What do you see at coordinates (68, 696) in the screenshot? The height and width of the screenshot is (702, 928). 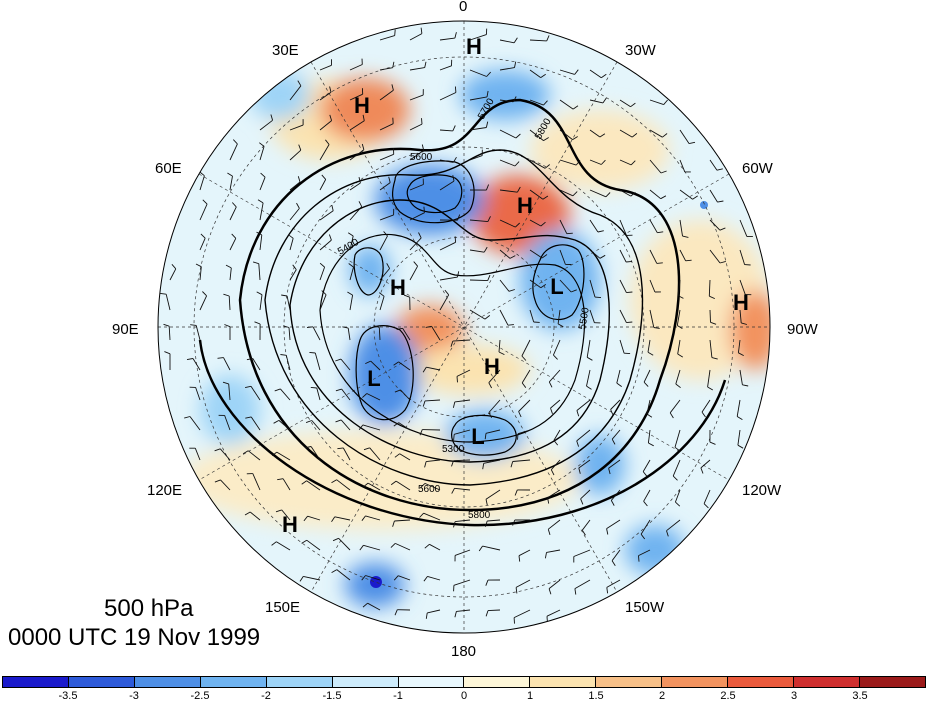 I see `colorbar-tick-label: -3.5` at bounding box center [68, 696].